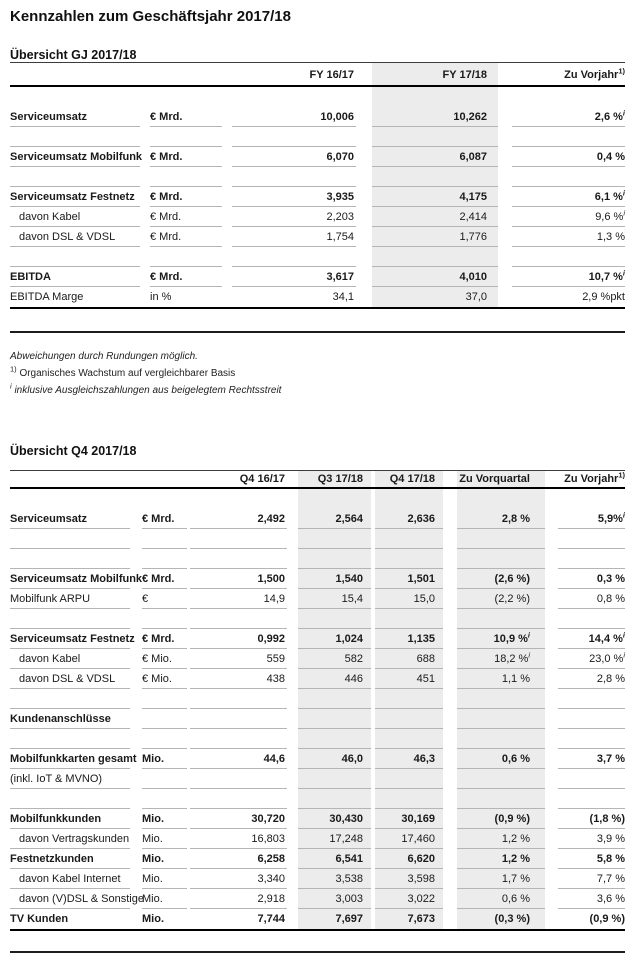 The width and height of the screenshot is (635, 961). What do you see at coordinates (501, 659) in the screenshot?
I see `cell-zu-vorquartal: 18,2 %i` at bounding box center [501, 659].